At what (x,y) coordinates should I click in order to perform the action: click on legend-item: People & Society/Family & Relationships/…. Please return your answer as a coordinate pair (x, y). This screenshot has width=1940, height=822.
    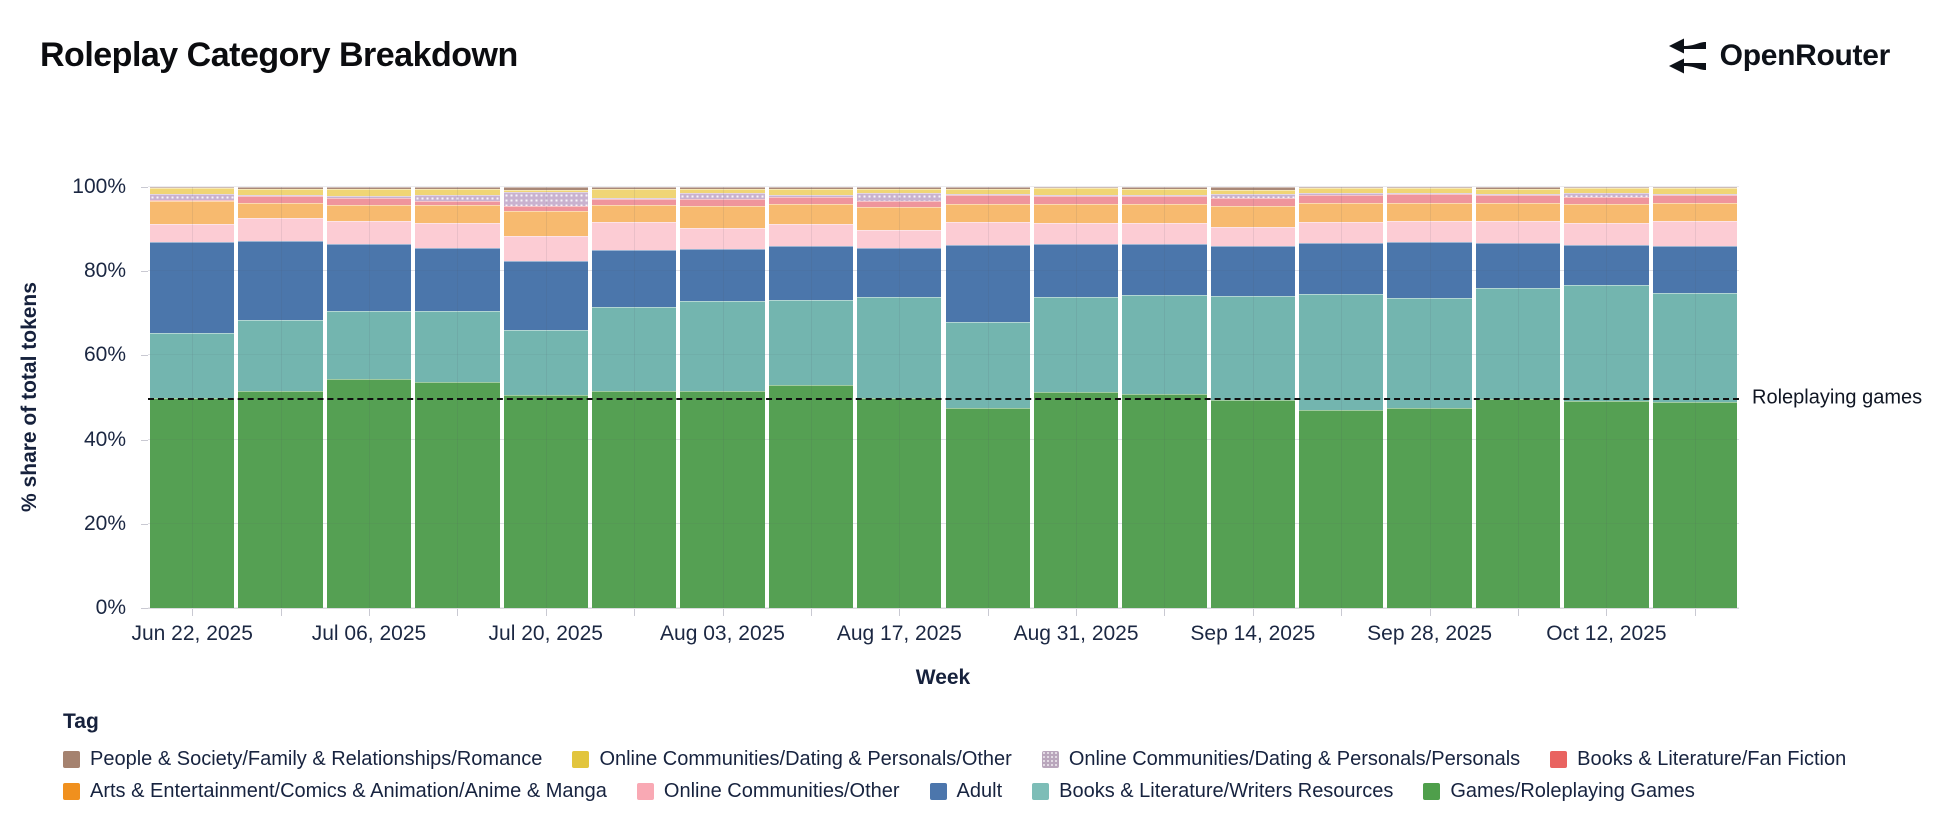
    Looking at the image, I should click on (302, 759).